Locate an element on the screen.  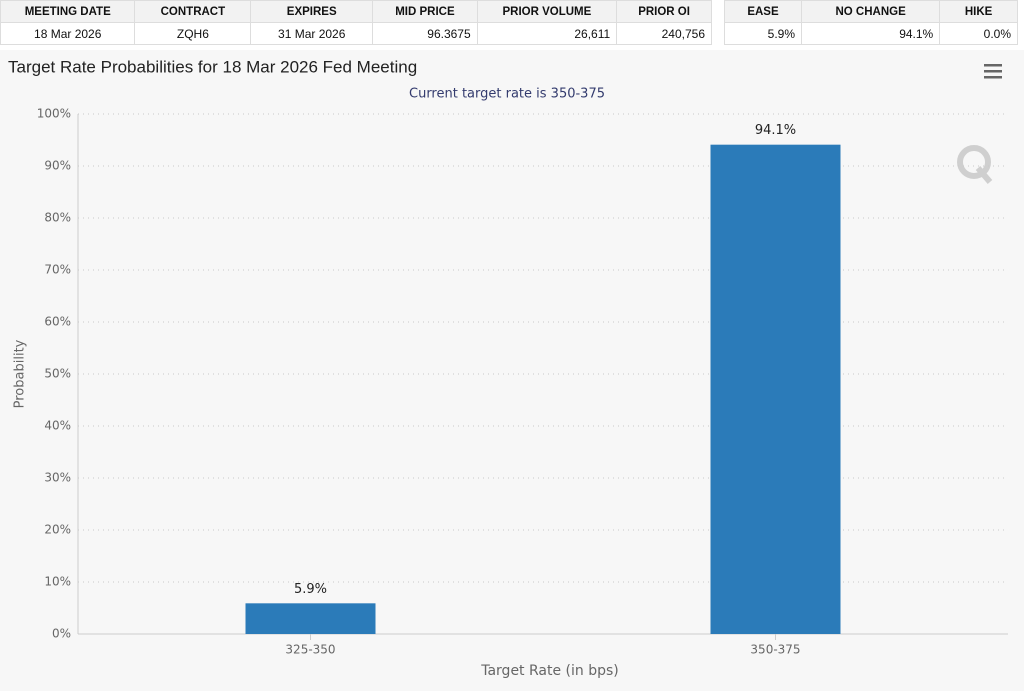
chart-subtitle: Current target rate is 350-375 is located at coordinates (507, 94).